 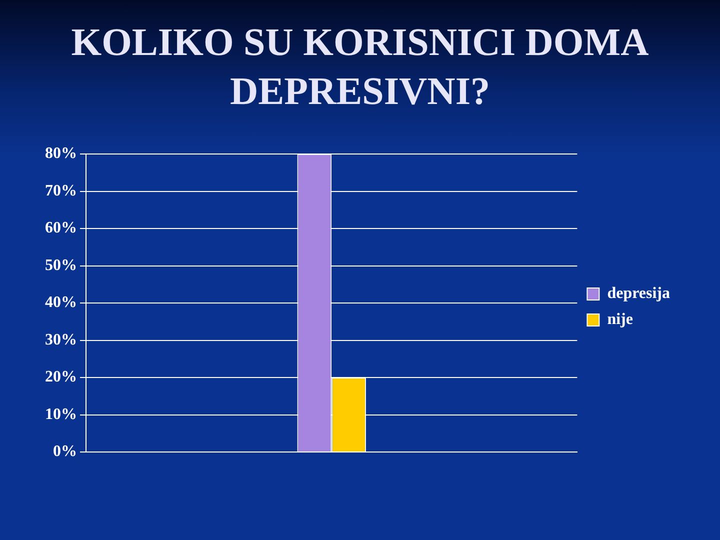 I want to click on y-tick-label: 20%, so click(x=61, y=377).